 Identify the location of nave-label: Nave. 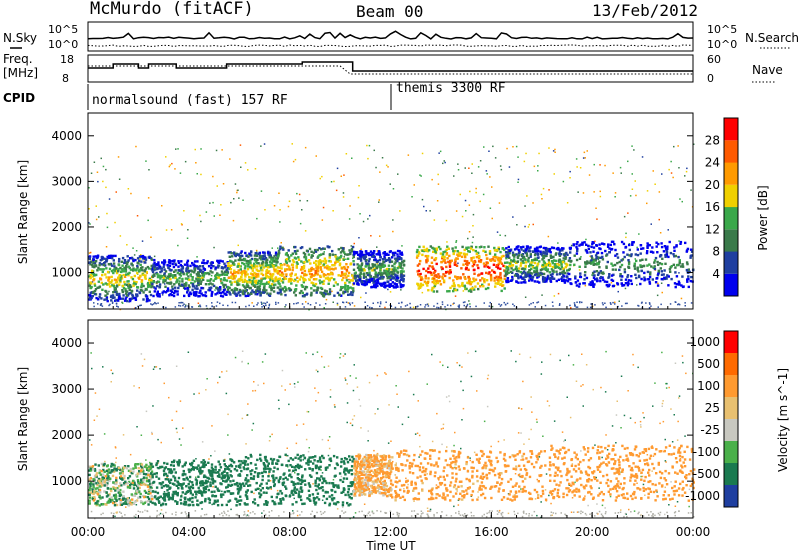
(767, 70).